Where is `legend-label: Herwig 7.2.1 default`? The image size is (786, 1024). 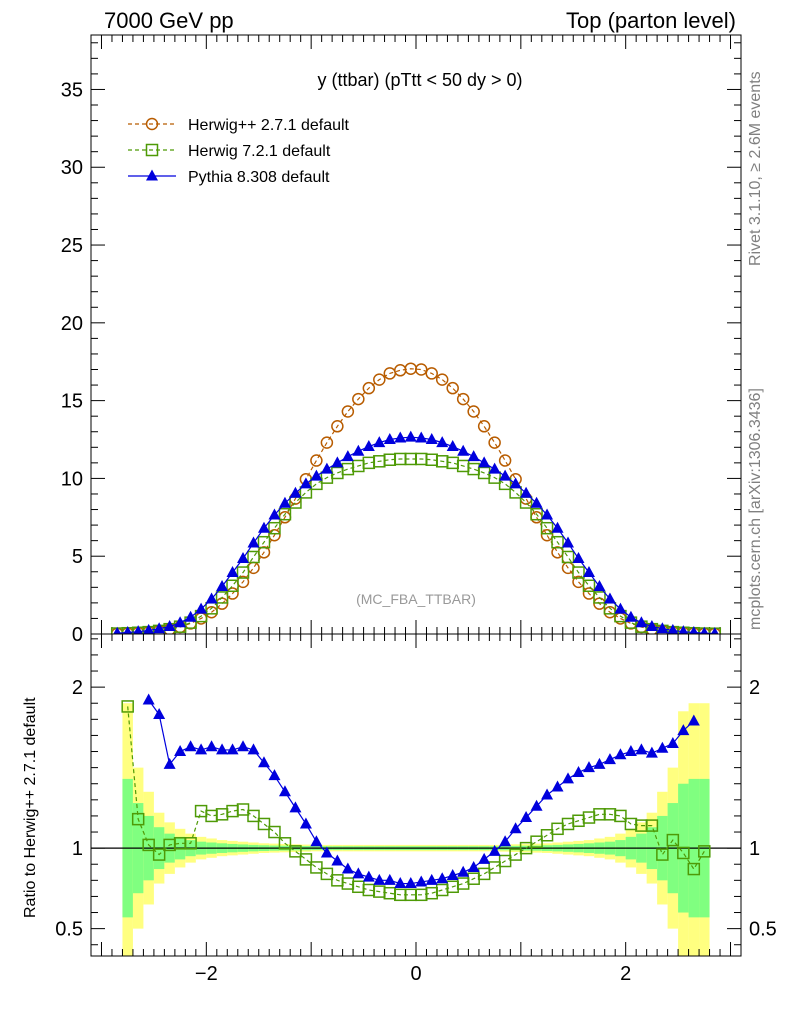 legend-label: Herwig 7.2.1 default is located at coordinates (259, 151).